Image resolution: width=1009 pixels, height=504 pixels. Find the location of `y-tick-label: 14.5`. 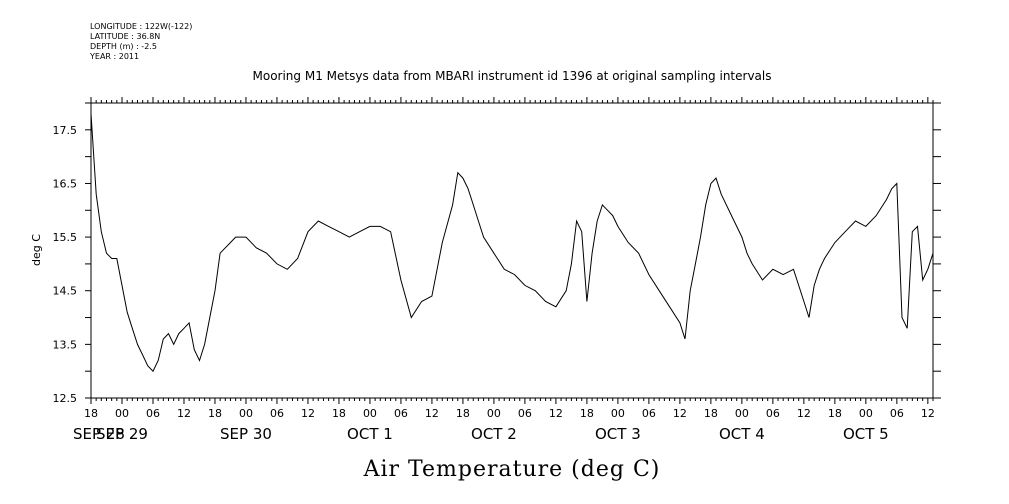

y-tick-label: 14.5 is located at coordinates (65, 291).